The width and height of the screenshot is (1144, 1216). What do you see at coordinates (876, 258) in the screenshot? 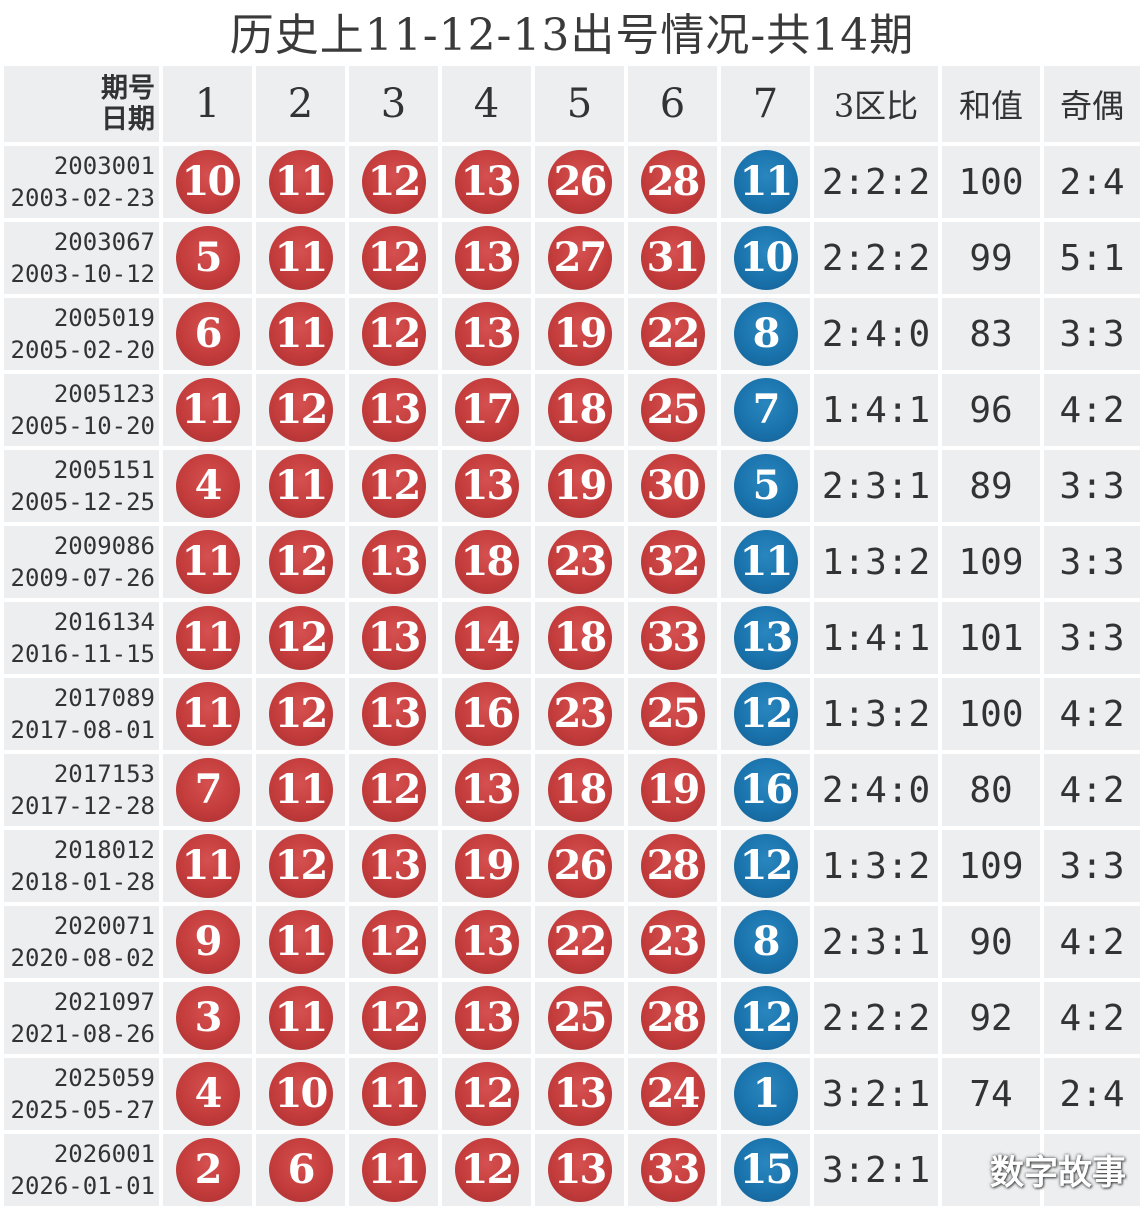
I see `zone-ratio-cell: 2:2:2` at bounding box center [876, 258].